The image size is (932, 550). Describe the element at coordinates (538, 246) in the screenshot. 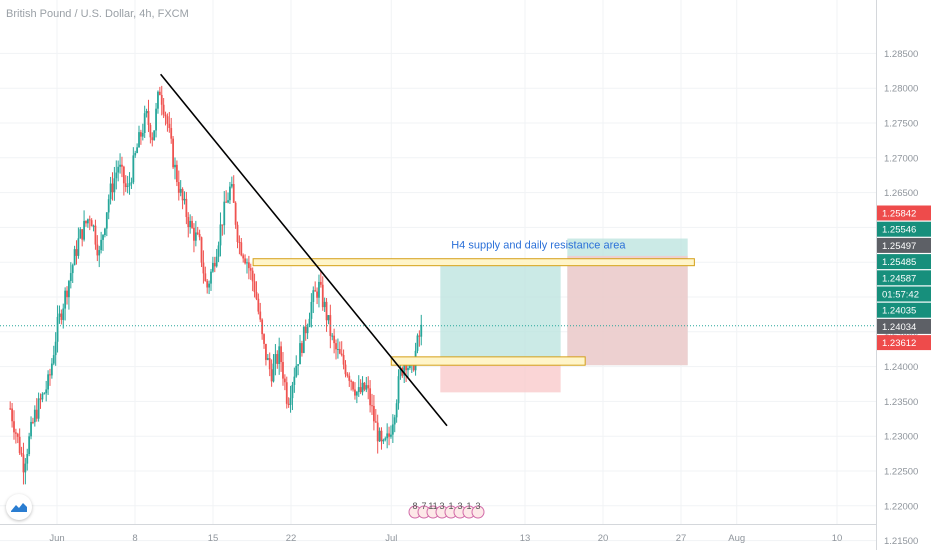

I see `annotation-text: H4 supply and daily resistance area` at that location.